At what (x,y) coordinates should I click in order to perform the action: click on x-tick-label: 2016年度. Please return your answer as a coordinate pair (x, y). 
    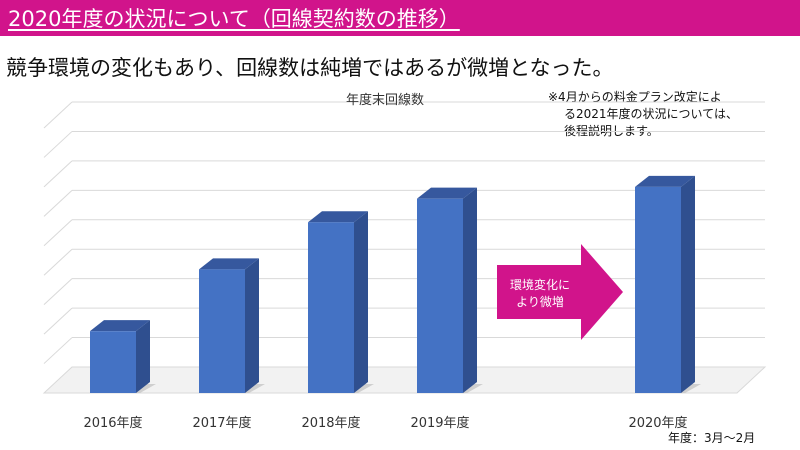
    Looking at the image, I should click on (112, 423).